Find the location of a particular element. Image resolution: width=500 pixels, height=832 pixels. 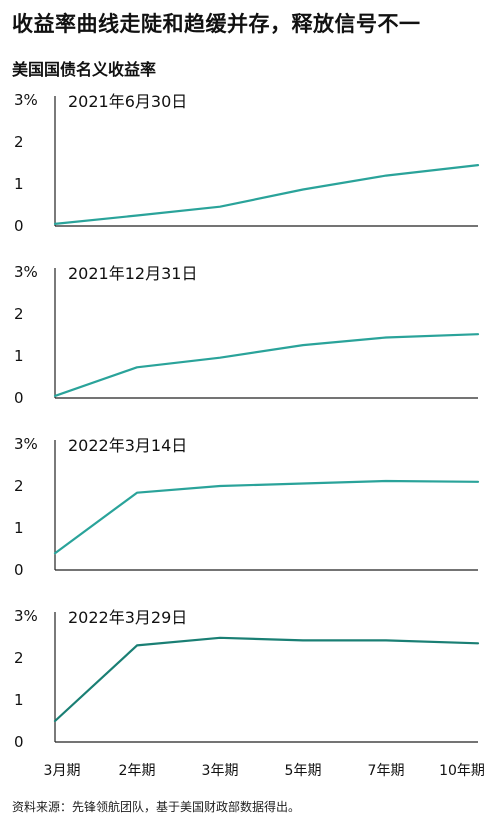

chart-title: 收益率曲线走陡和趋缓并存，释放信号不一 is located at coordinates (216, 23).